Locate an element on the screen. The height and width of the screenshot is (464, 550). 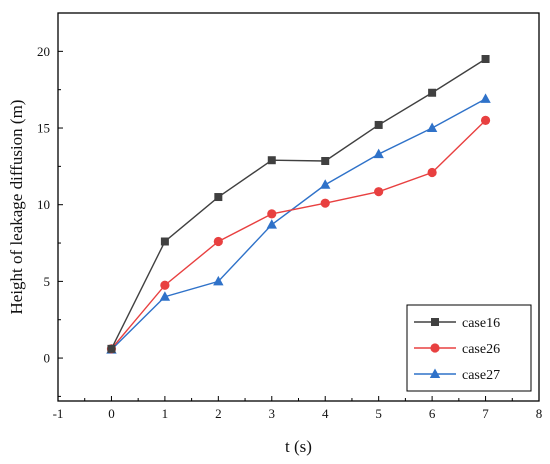
x-tick-label: 6 is located at coordinates (432, 413).